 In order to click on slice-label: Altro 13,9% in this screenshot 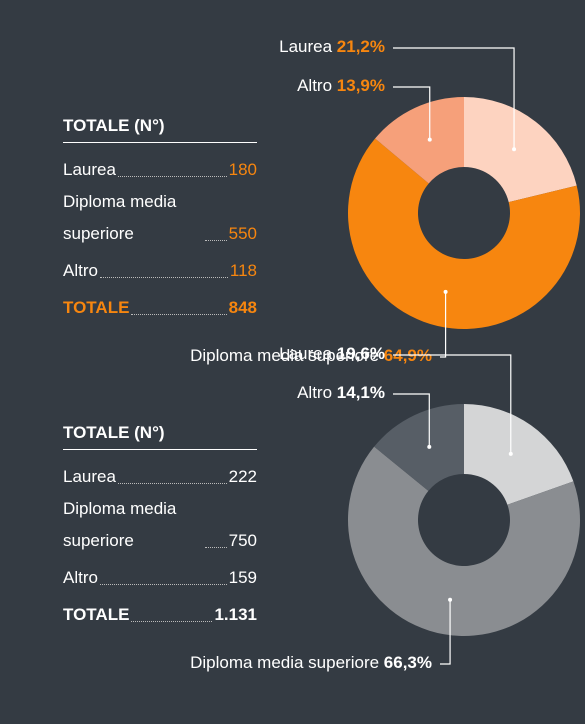, I will do `click(341, 85)`.